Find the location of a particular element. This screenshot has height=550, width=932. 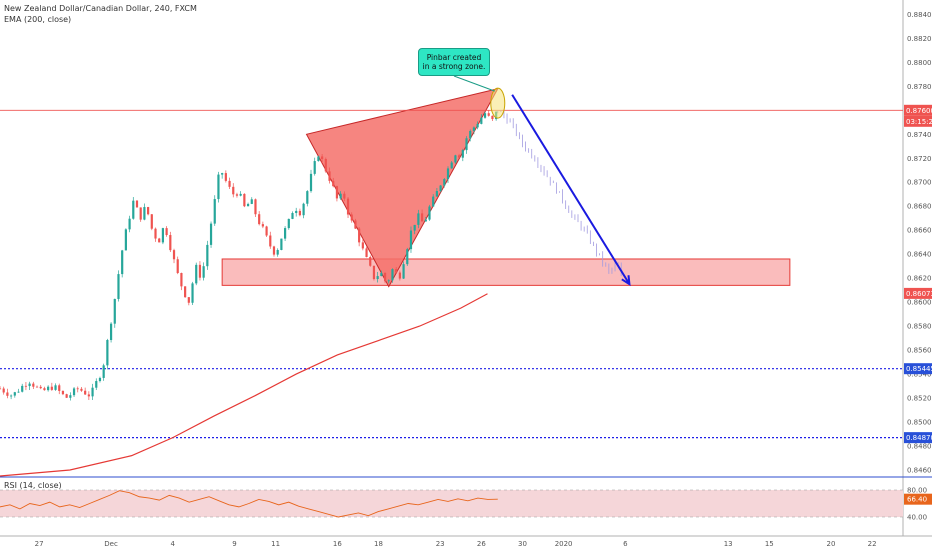

annotation-line-1: Pinbar created is located at coordinates (454, 57).